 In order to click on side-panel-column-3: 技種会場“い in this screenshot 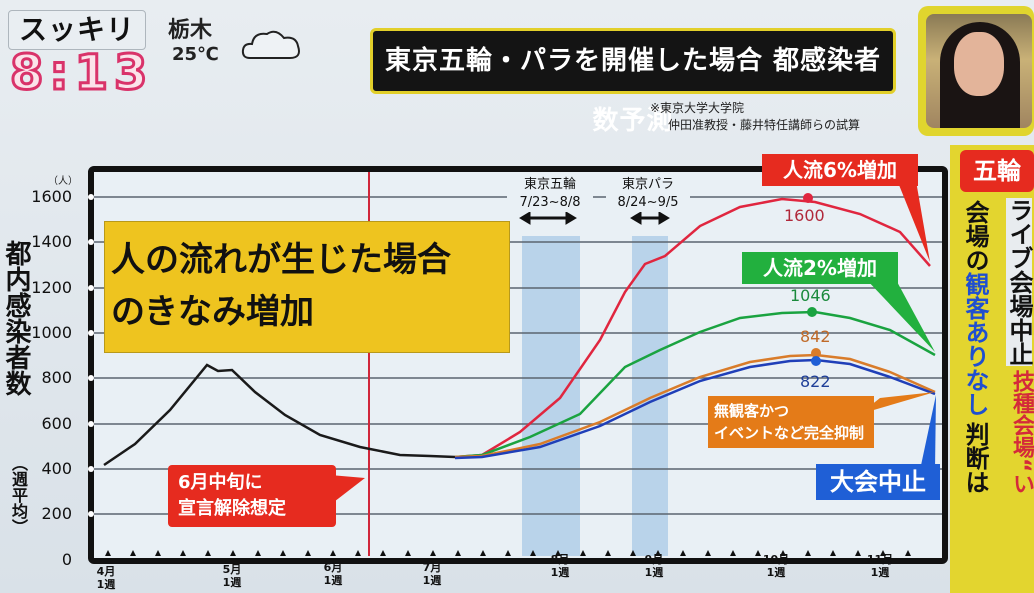, I will do `click(1021, 432)`.